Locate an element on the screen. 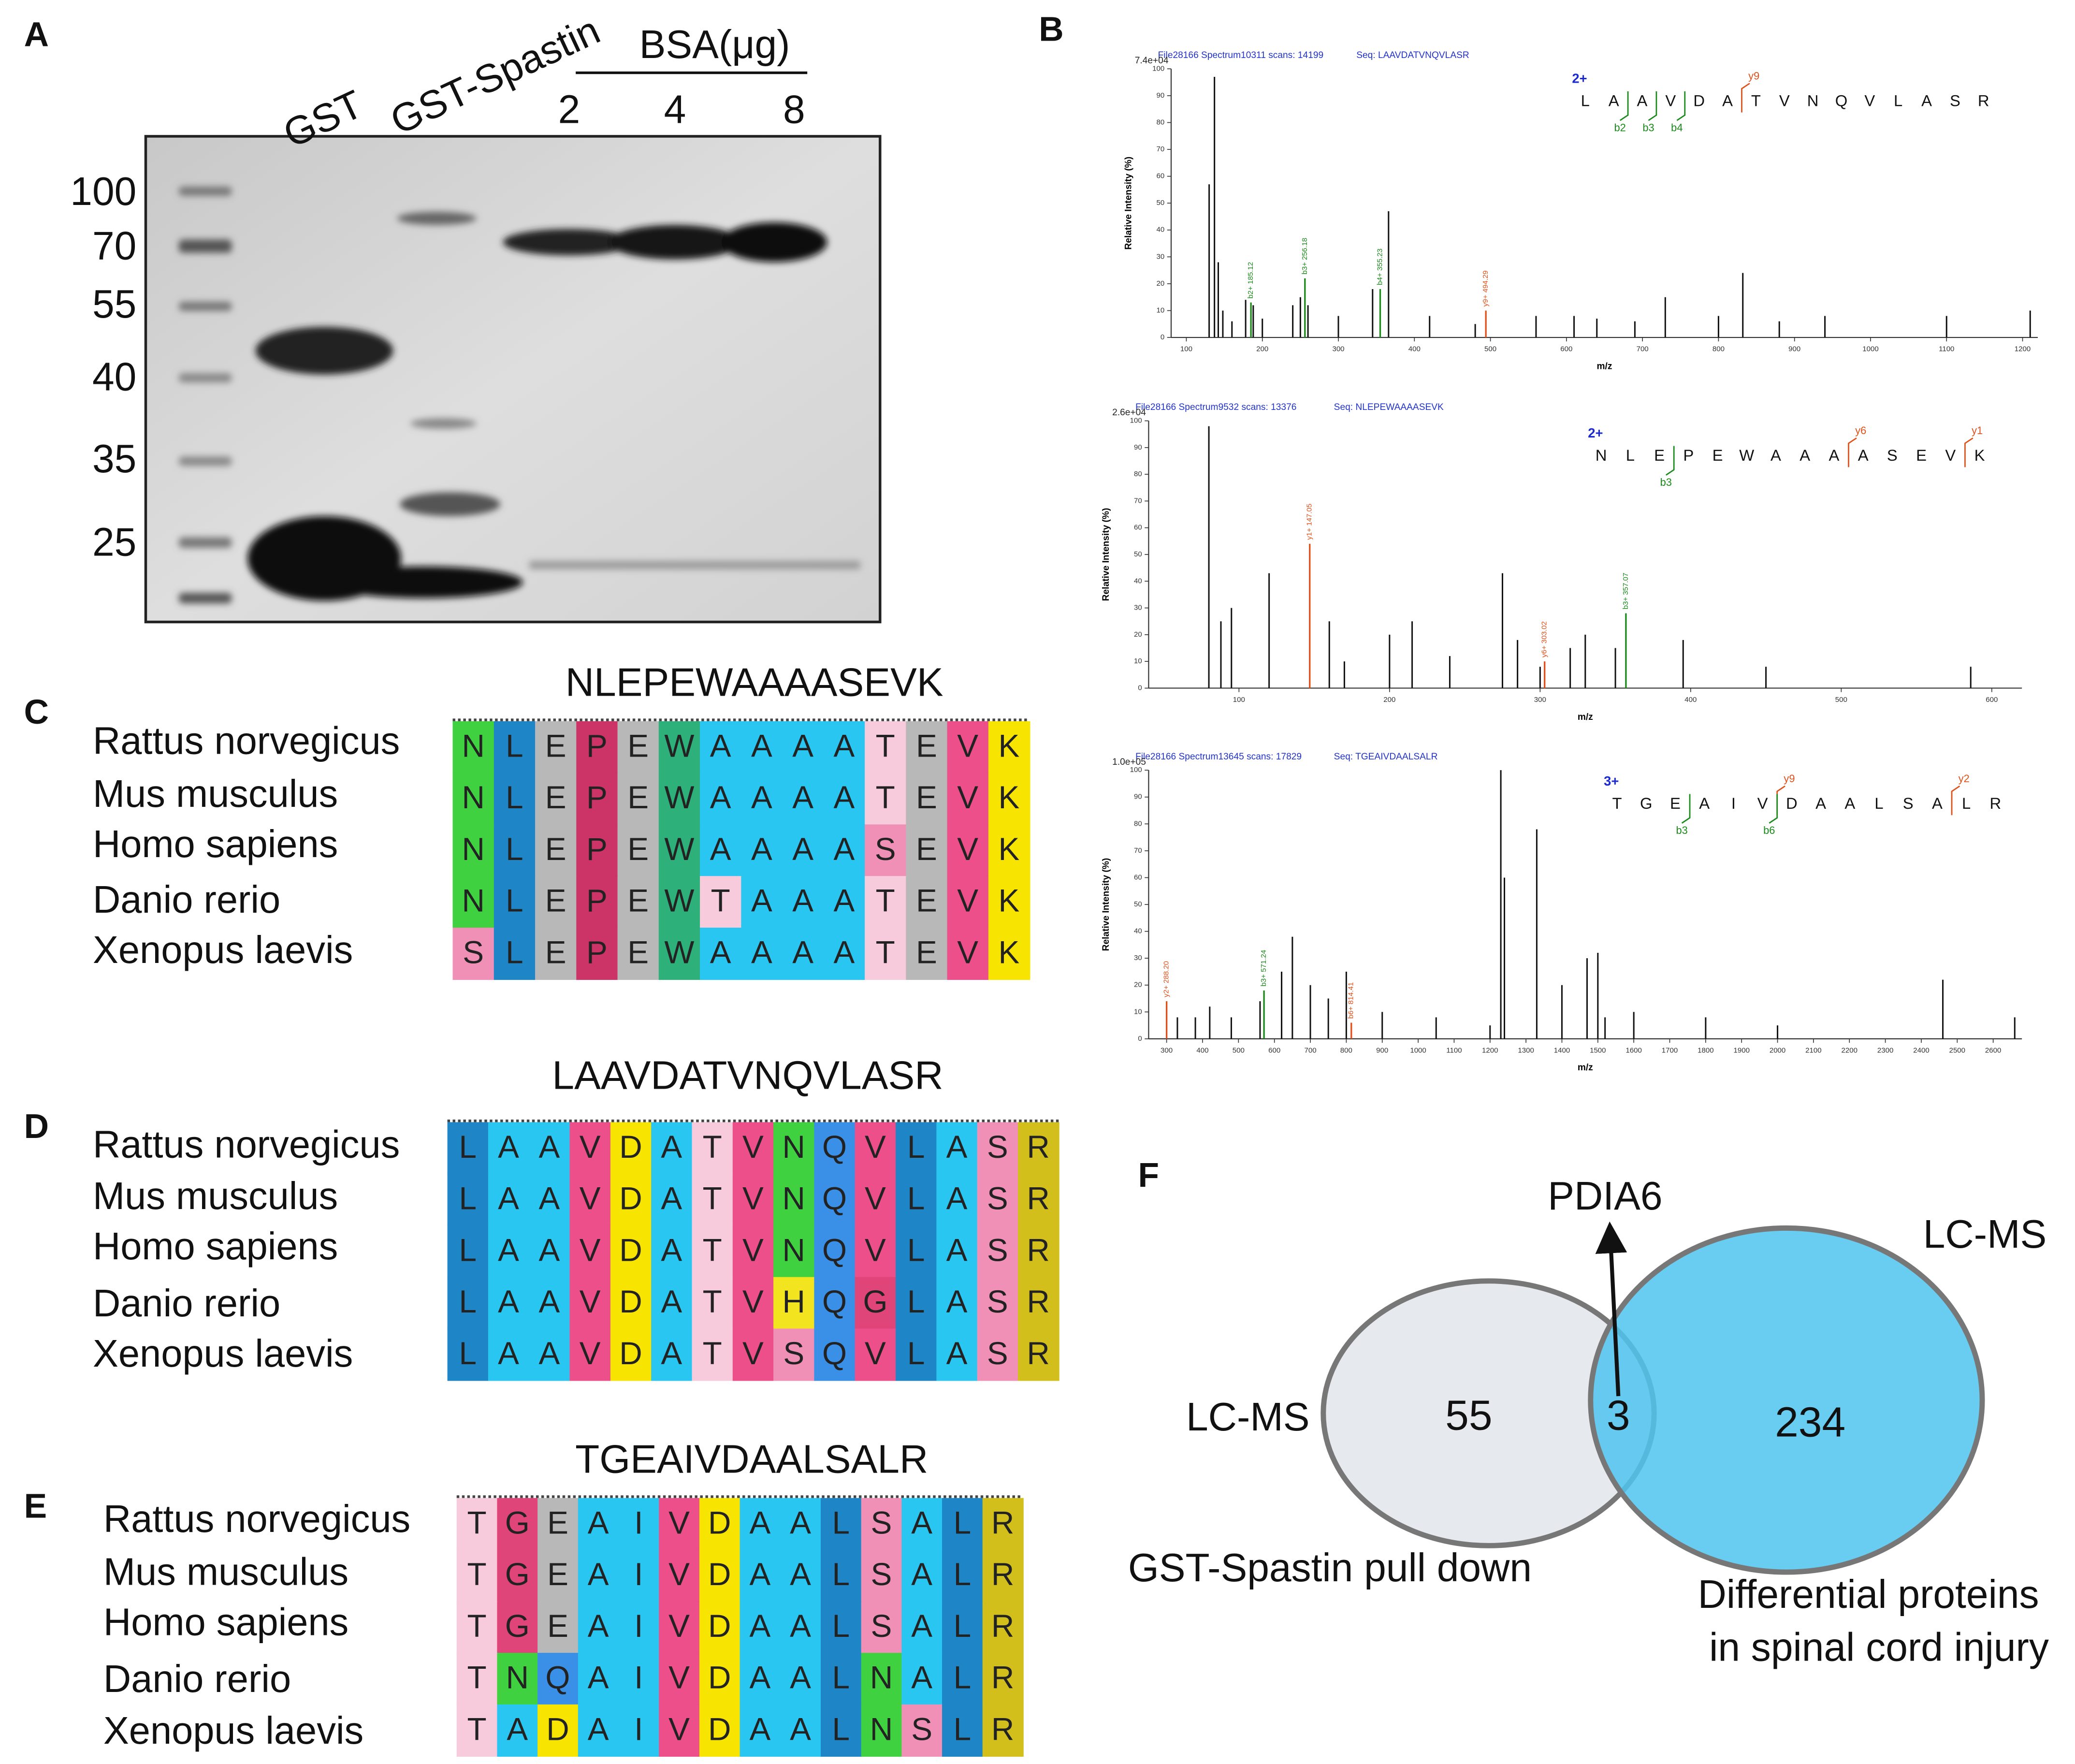  y-tick-label: 0 is located at coordinates (1140, 688).